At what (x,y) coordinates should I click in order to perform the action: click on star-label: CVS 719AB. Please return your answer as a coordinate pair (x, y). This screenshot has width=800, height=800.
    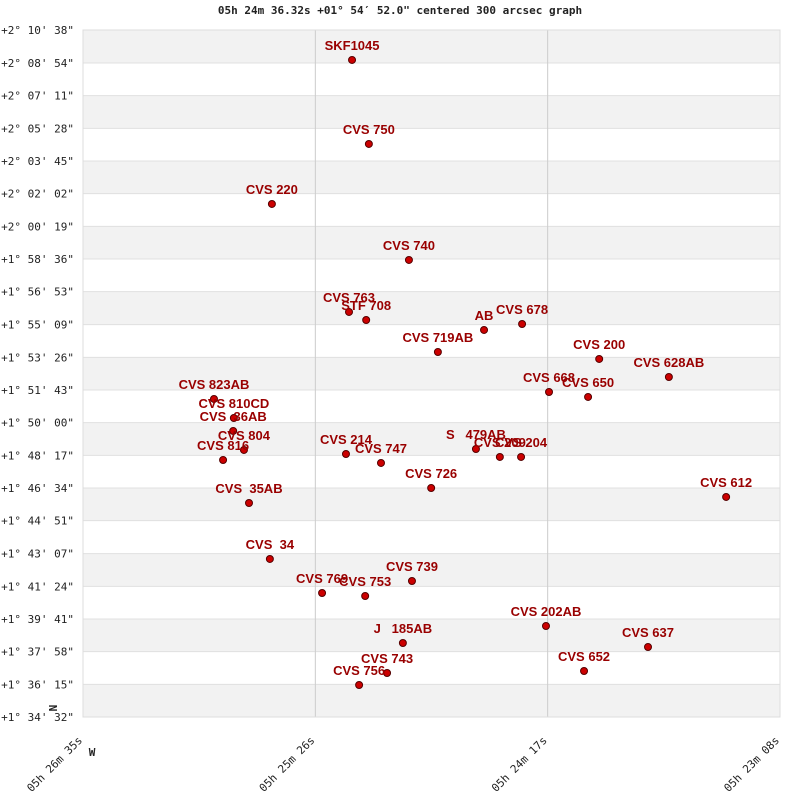
    Looking at the image, I should click on (437, 337).